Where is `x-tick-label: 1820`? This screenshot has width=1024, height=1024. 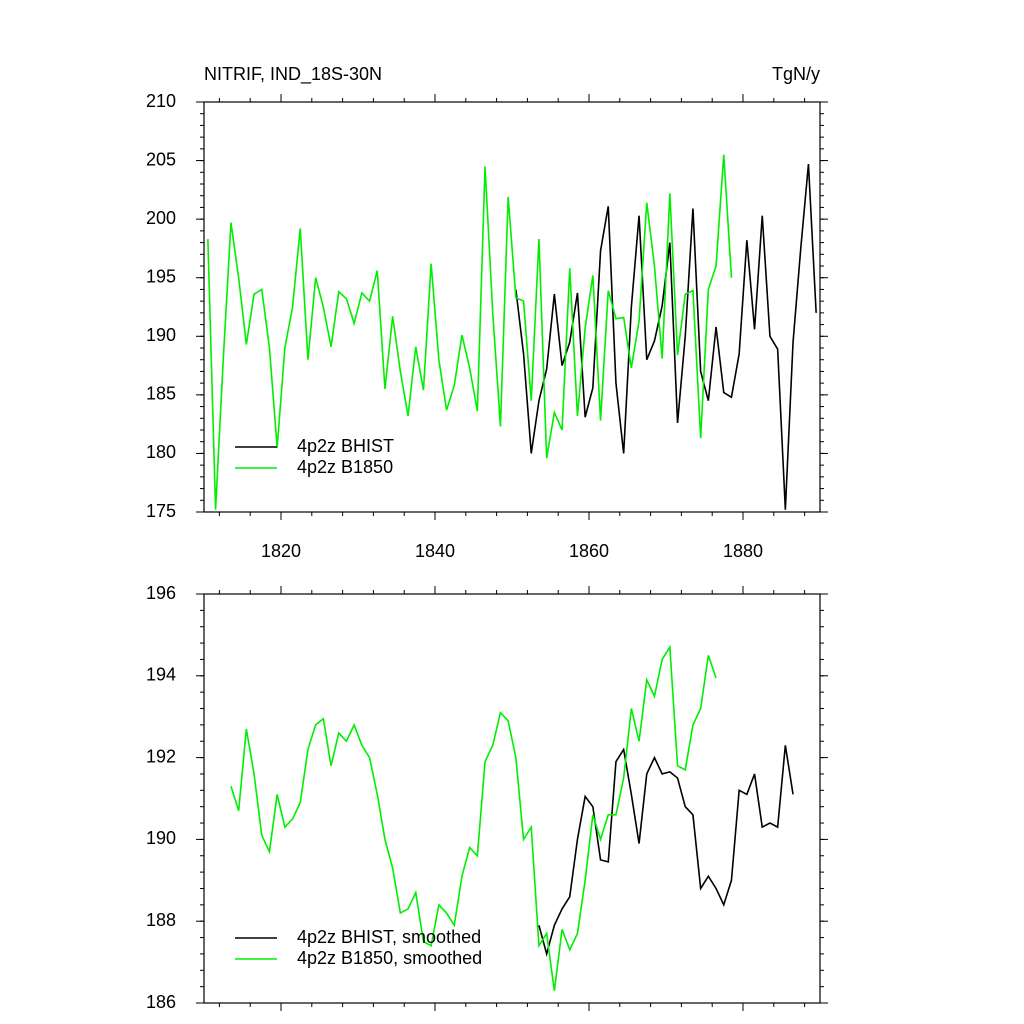
x-tick-label: 1820 is located at coordinates (281, 551).